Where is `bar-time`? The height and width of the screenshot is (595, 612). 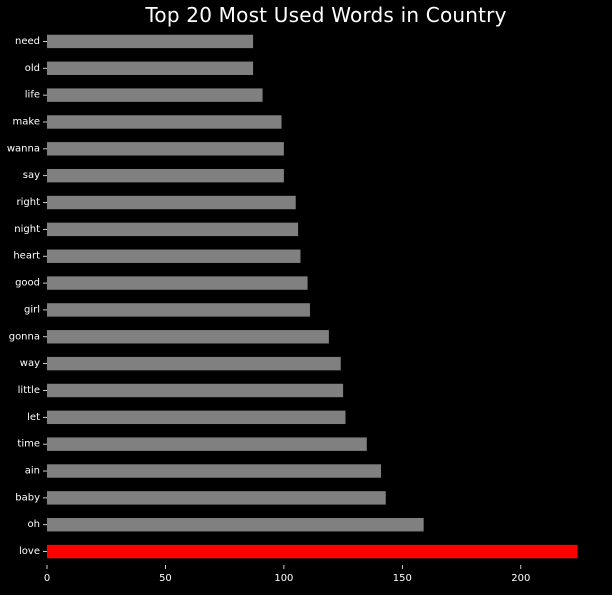 bar-time is located at coordinates (207, 444).